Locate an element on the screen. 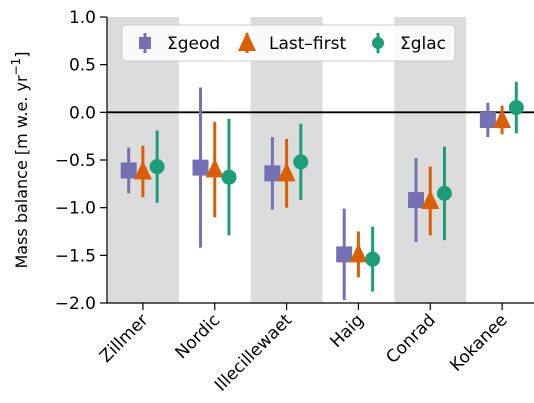 Image resolution: width=534 pixels, height=403 pixels. legend-label: Last–first is located at coordinates (307, 44).